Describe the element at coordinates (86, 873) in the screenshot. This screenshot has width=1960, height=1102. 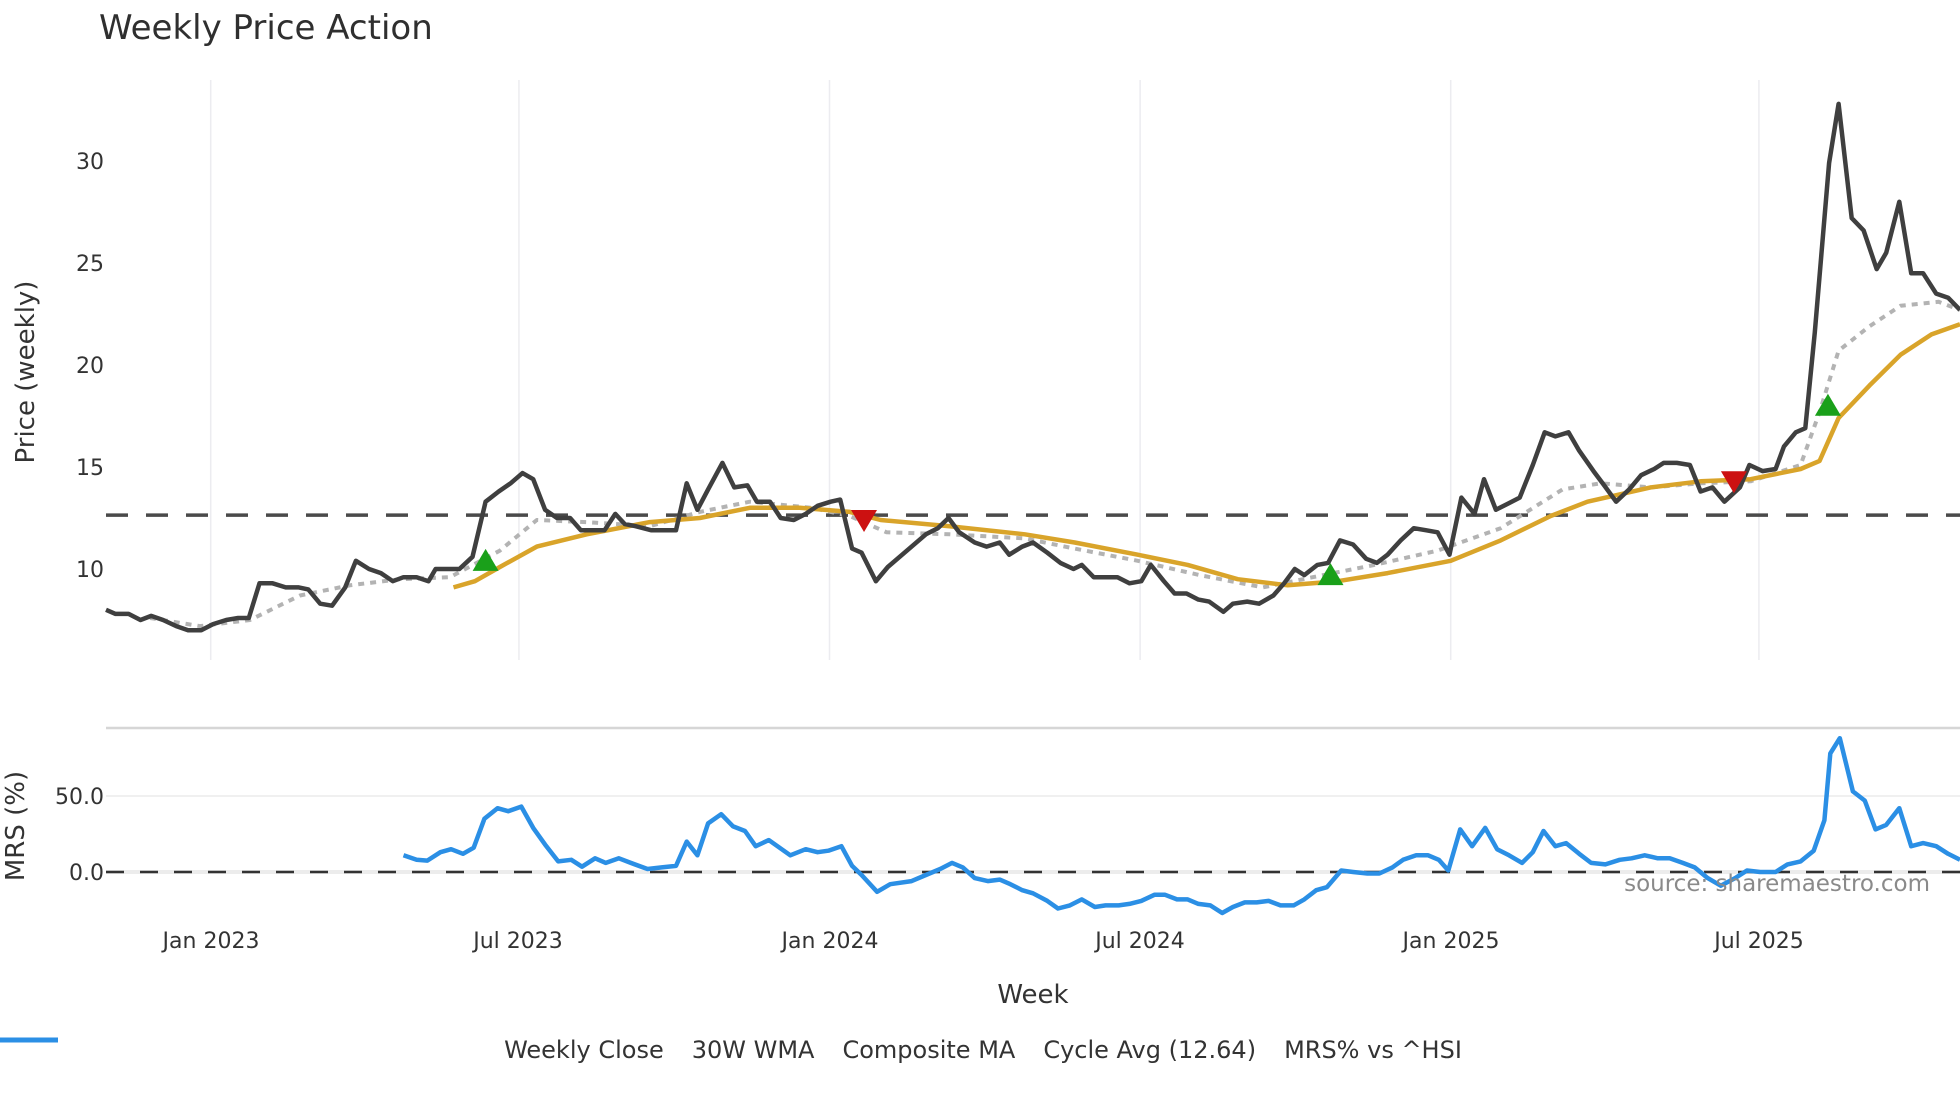
I see `mrs-tick-0: 0.0` at that location.